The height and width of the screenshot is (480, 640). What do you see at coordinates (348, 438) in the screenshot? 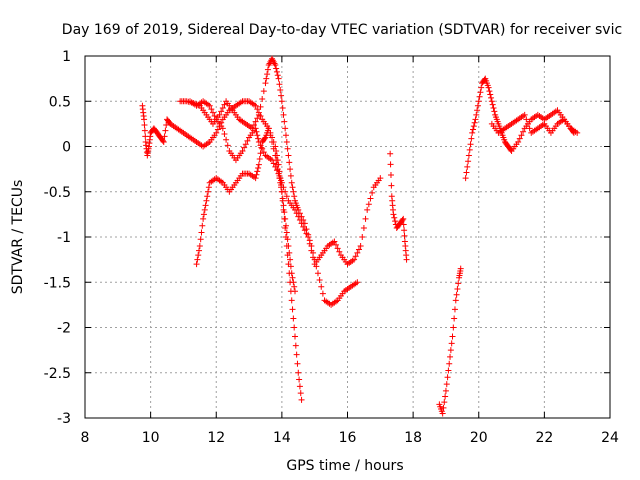
I see `x-tick-label: 16` at bounding box center [348, 438].